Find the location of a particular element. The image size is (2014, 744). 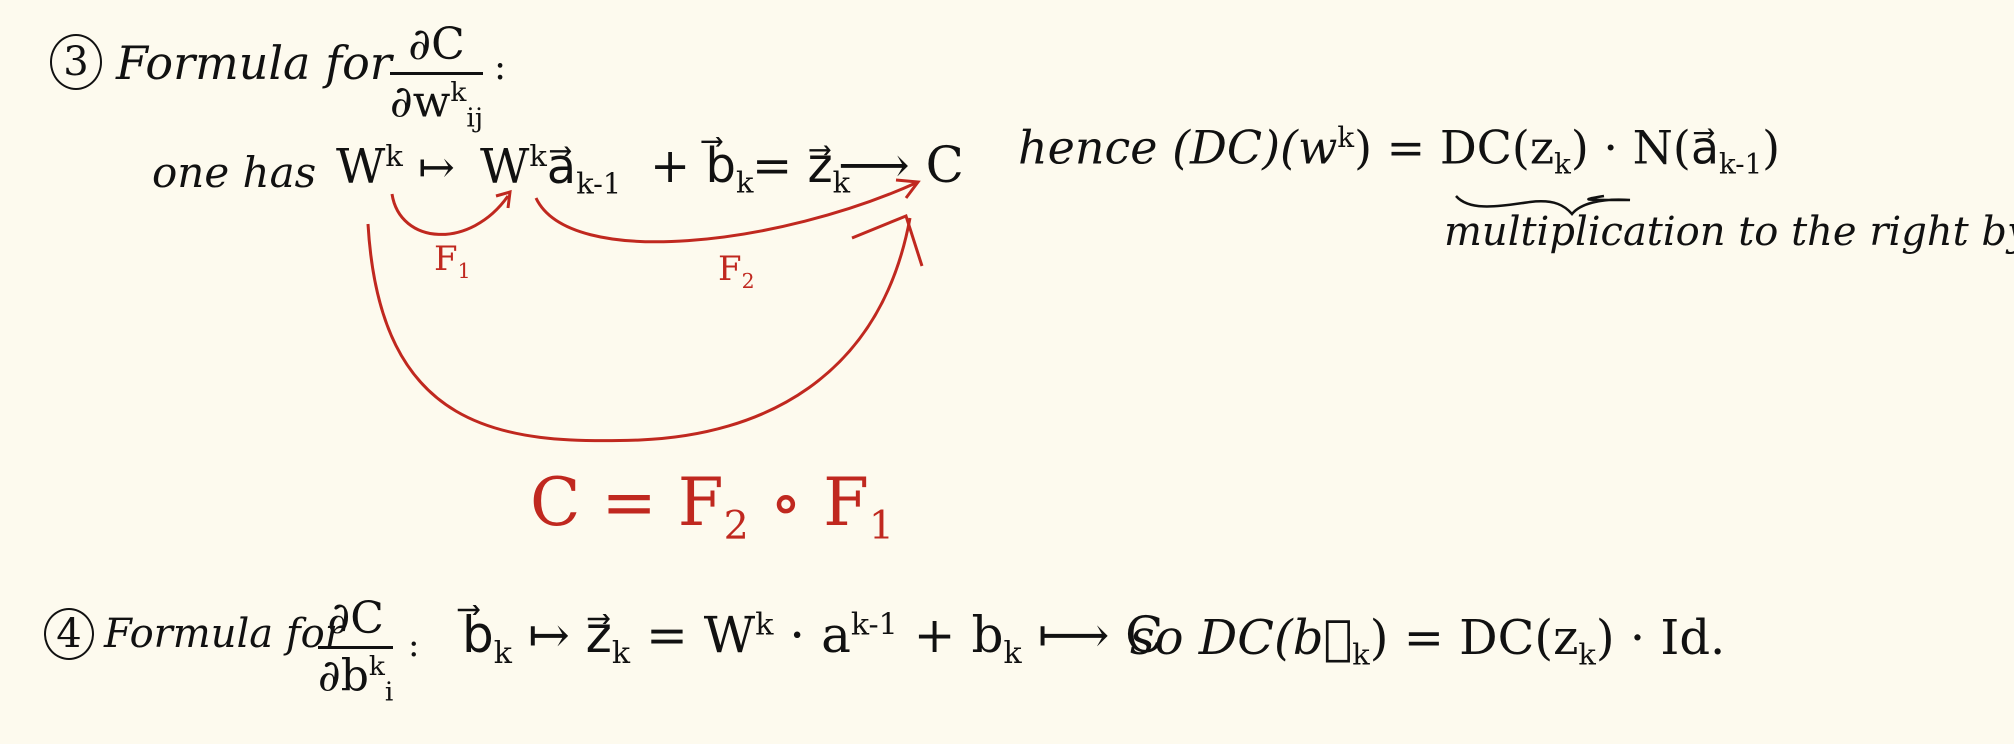

one-has-label: one has is located at coordinates (234, 172).